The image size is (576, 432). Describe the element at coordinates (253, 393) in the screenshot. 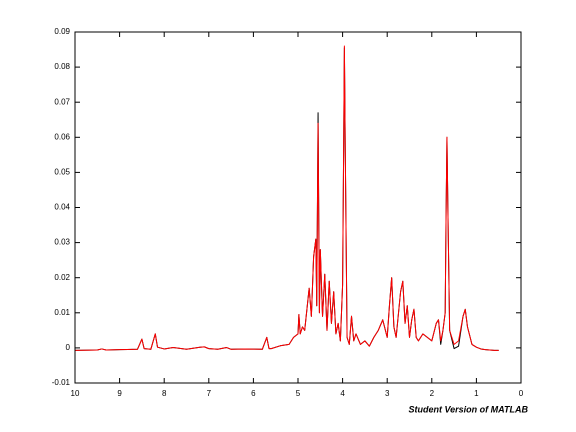

I see `x-tick-label: 6` at that location.